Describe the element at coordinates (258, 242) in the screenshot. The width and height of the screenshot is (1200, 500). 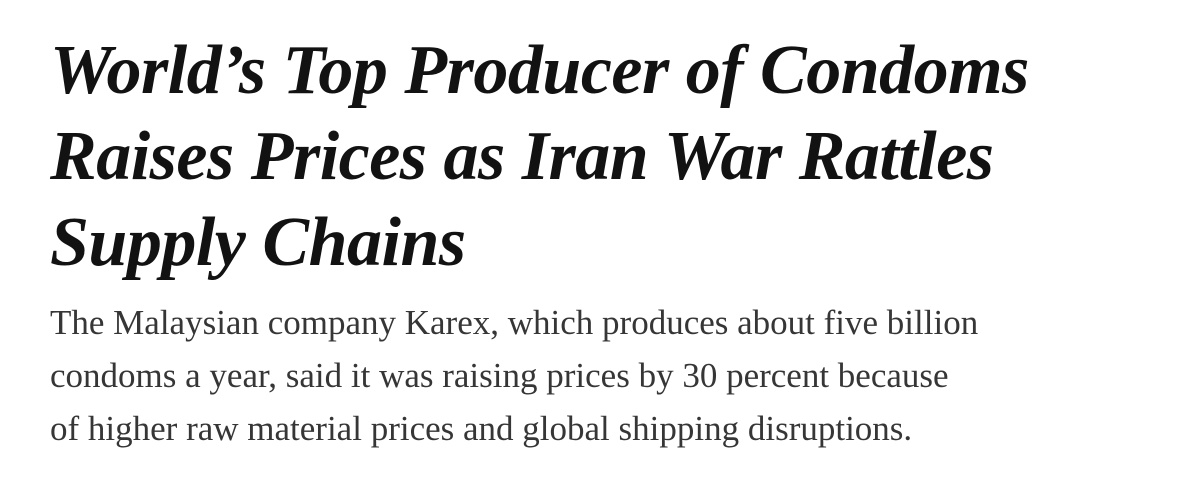
I see `headline-line: Supply Chains` at that location.